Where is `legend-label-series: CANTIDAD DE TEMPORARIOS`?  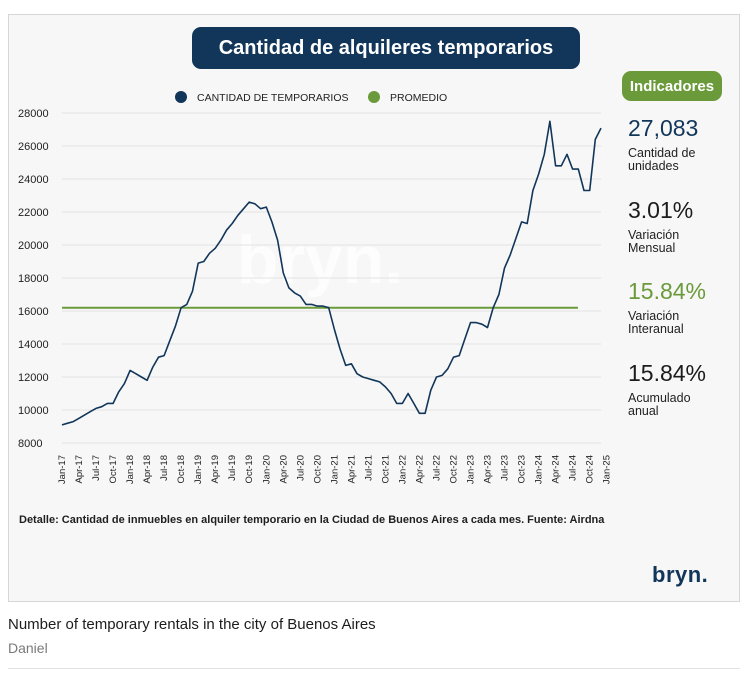
legend-label-series: CANTIDAD DE TEMPORARIOS is located at coordinates (273, 98).